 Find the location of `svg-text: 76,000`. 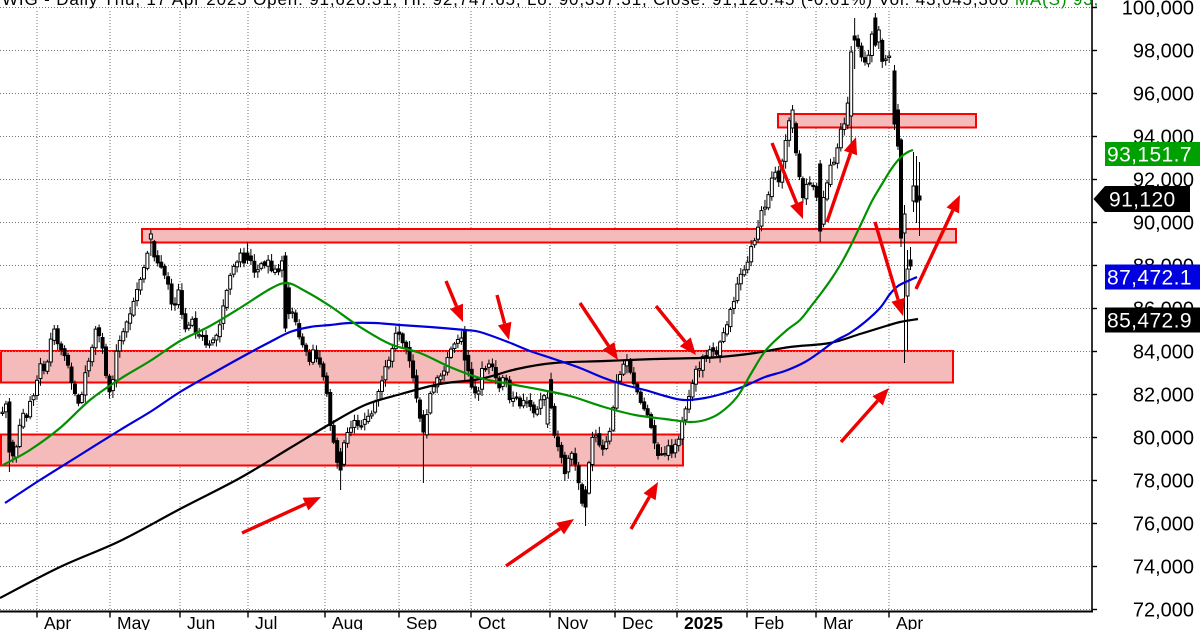

svg-text: 76,000 is located at coordinates (1163, 525).